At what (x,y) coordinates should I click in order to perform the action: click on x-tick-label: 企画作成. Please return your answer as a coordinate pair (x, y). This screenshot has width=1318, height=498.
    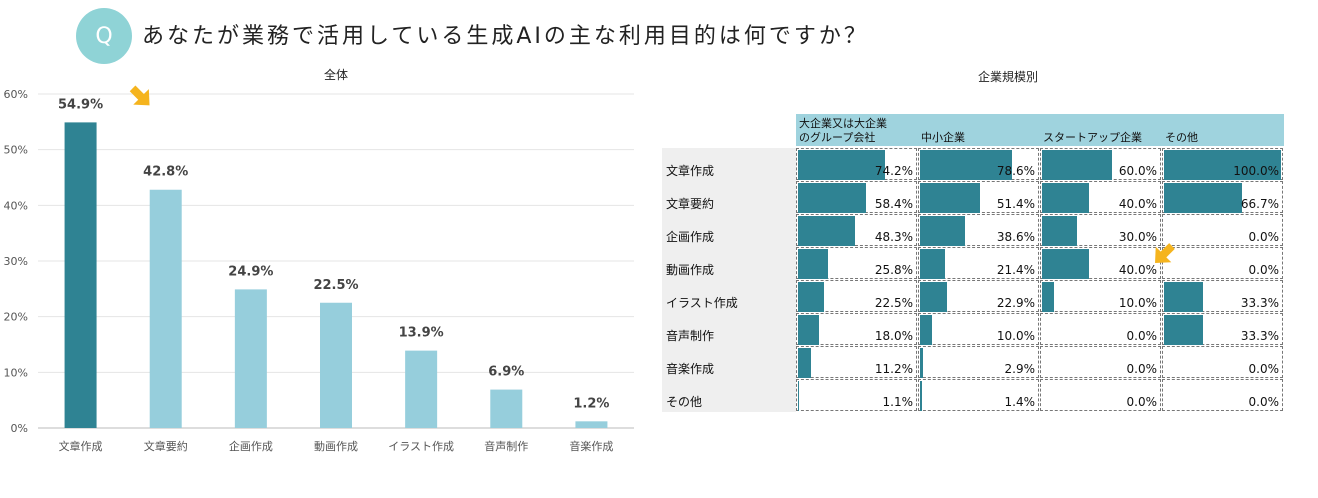
    Looking at the image, I should click on (251, 446).